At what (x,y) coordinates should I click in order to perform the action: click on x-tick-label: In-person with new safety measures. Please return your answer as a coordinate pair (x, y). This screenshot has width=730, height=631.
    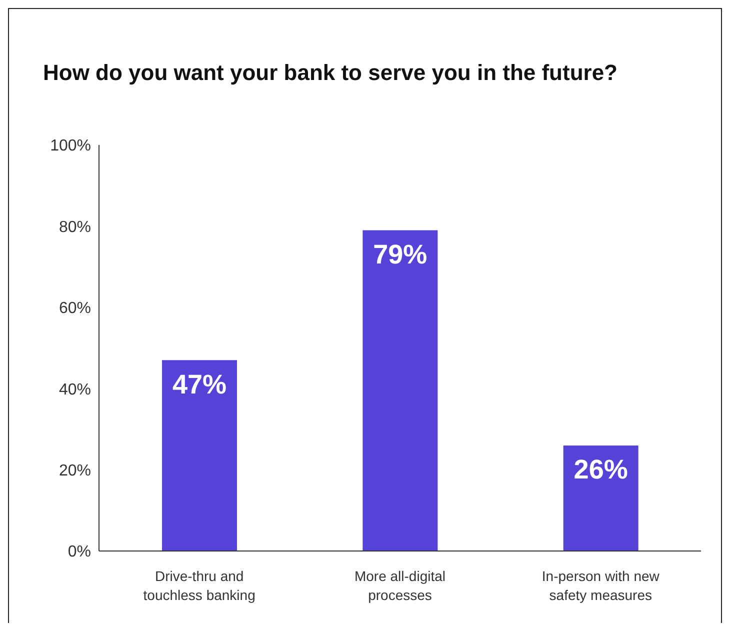
    Looking at the image, I should click on (601, 585).